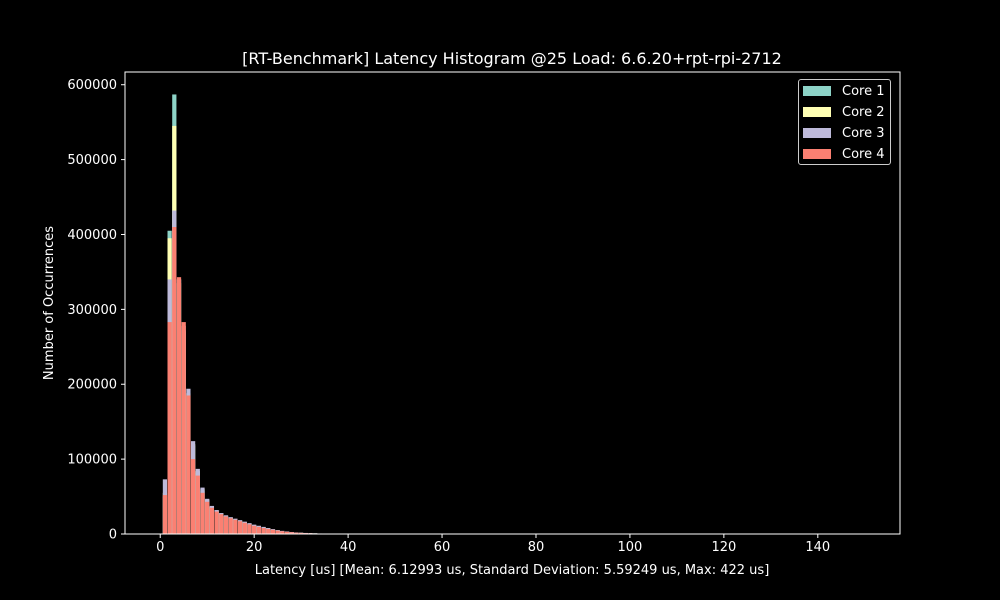  I want to click on bar-core-4-x29, so click(296, 533).